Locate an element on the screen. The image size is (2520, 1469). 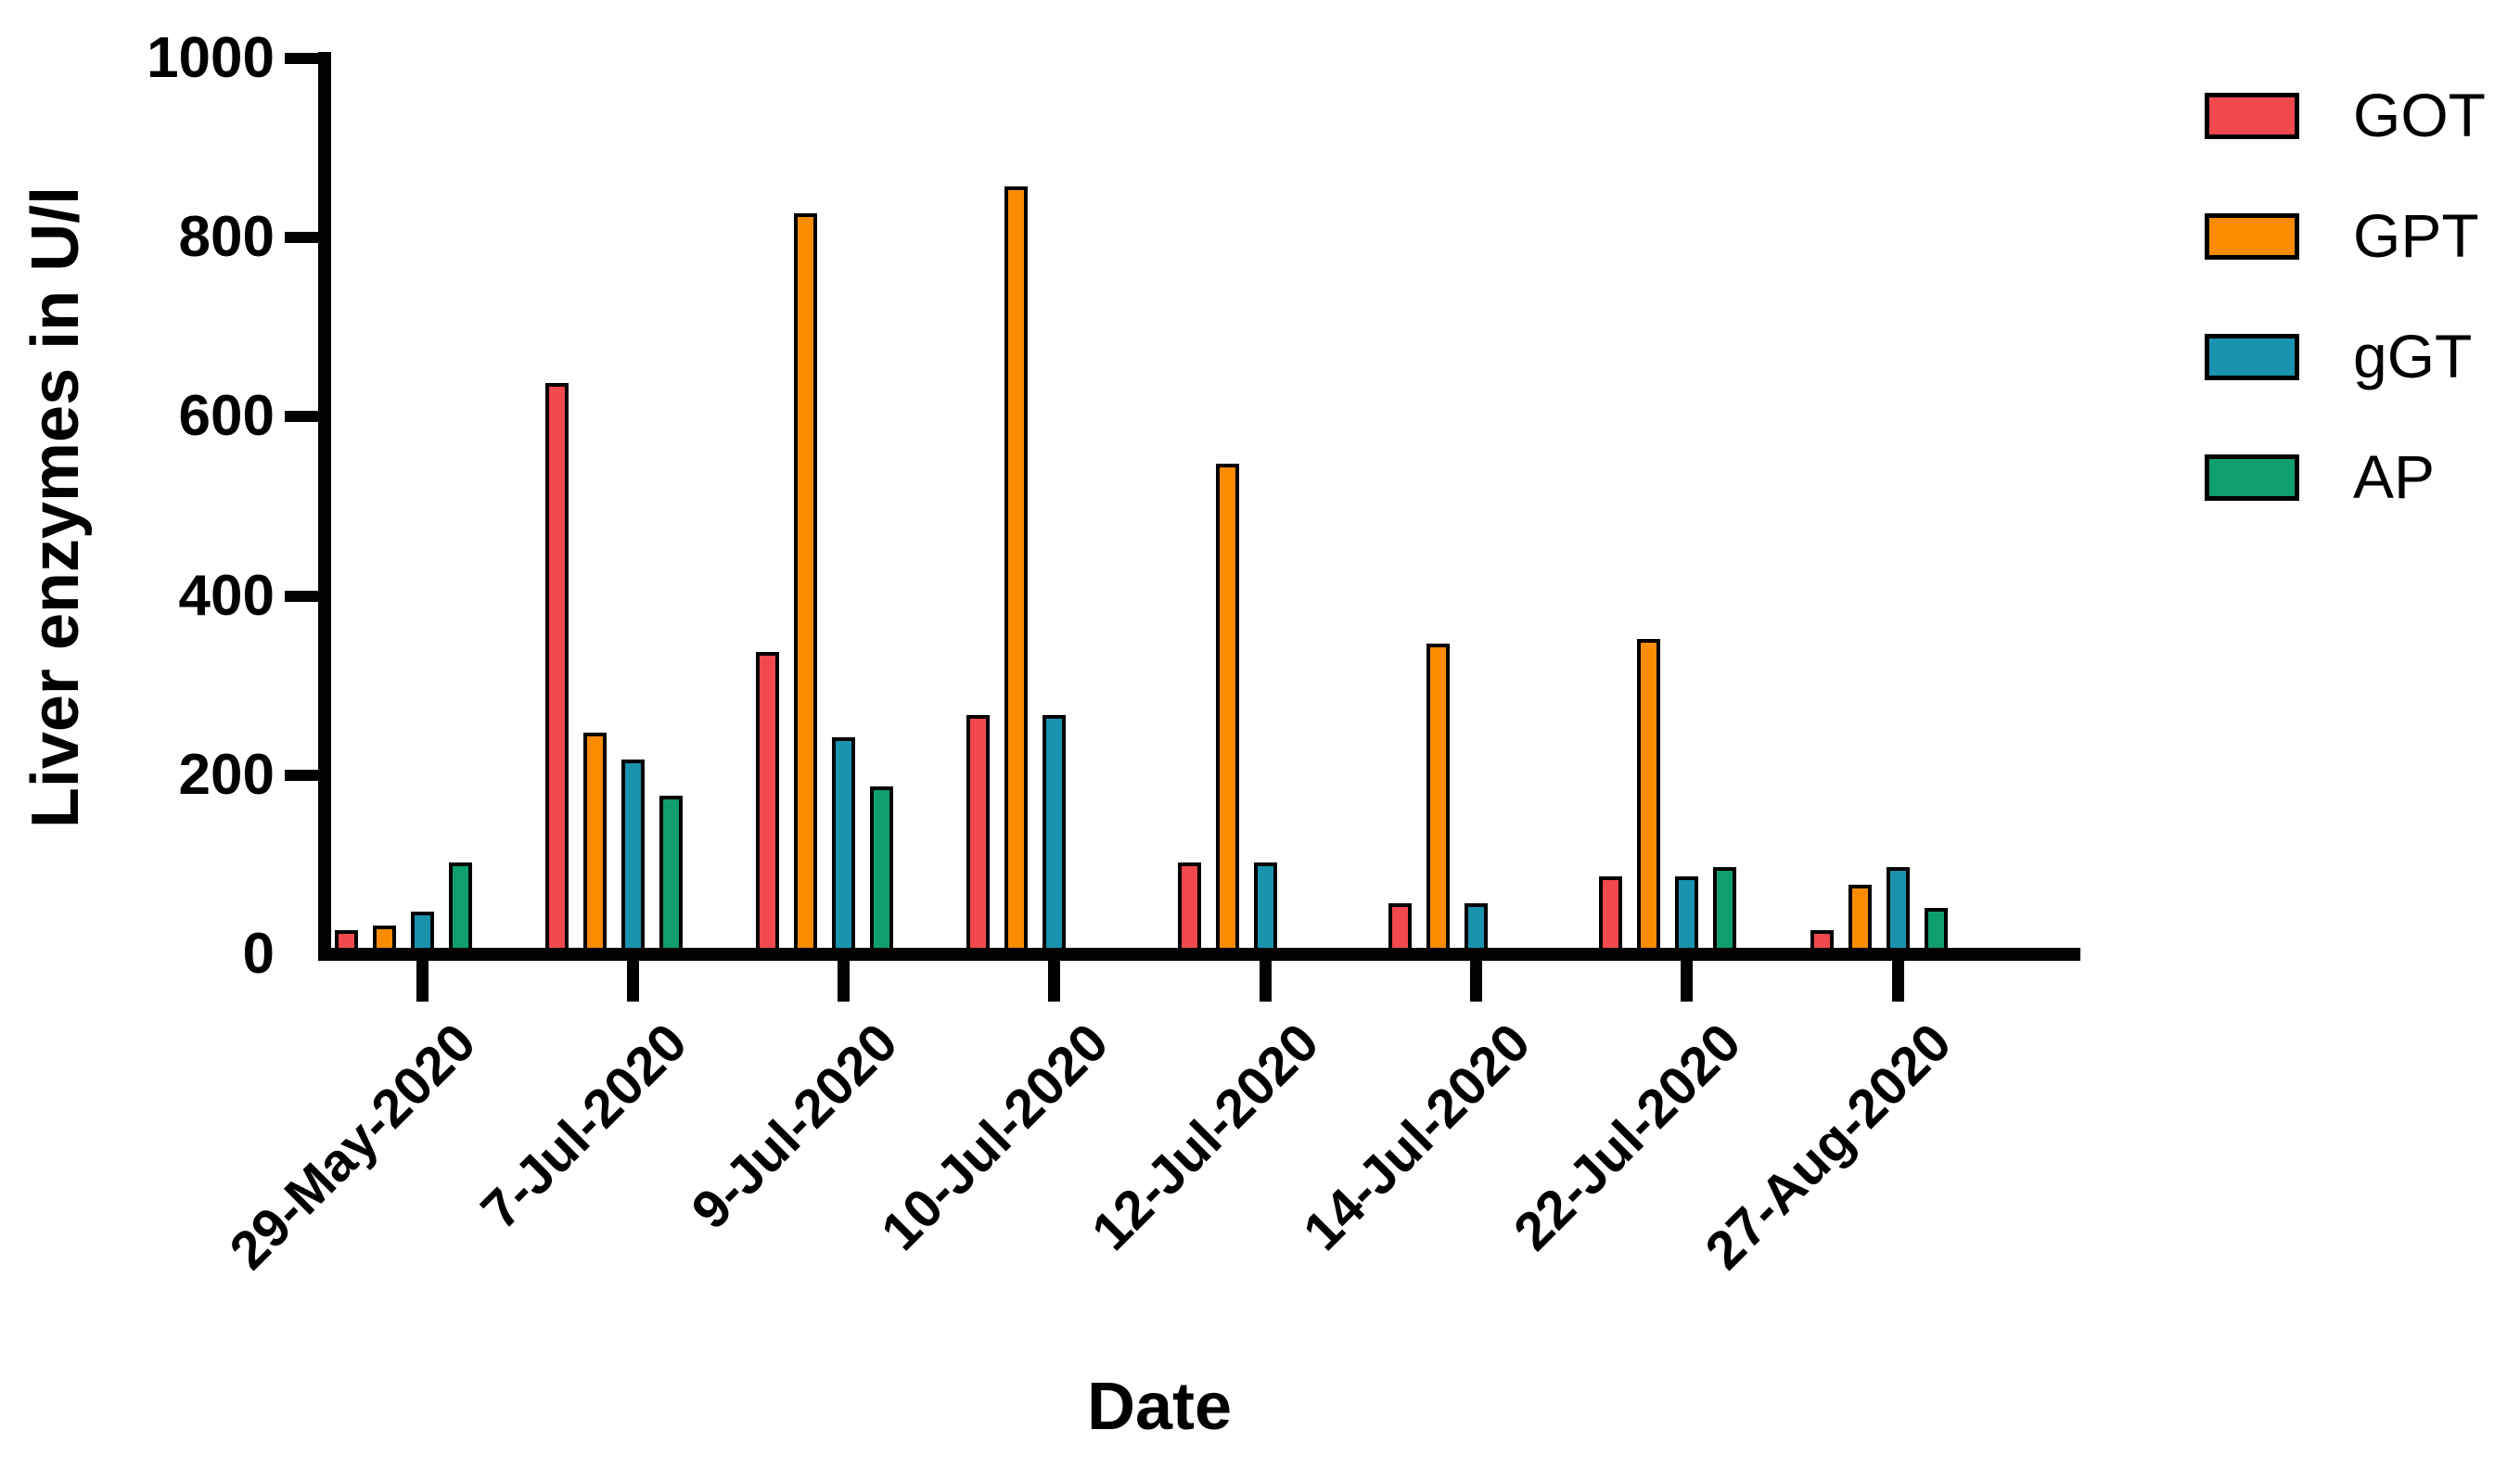
bar-gGT-9-Jul-2020 is located at coordinates (844, 844).